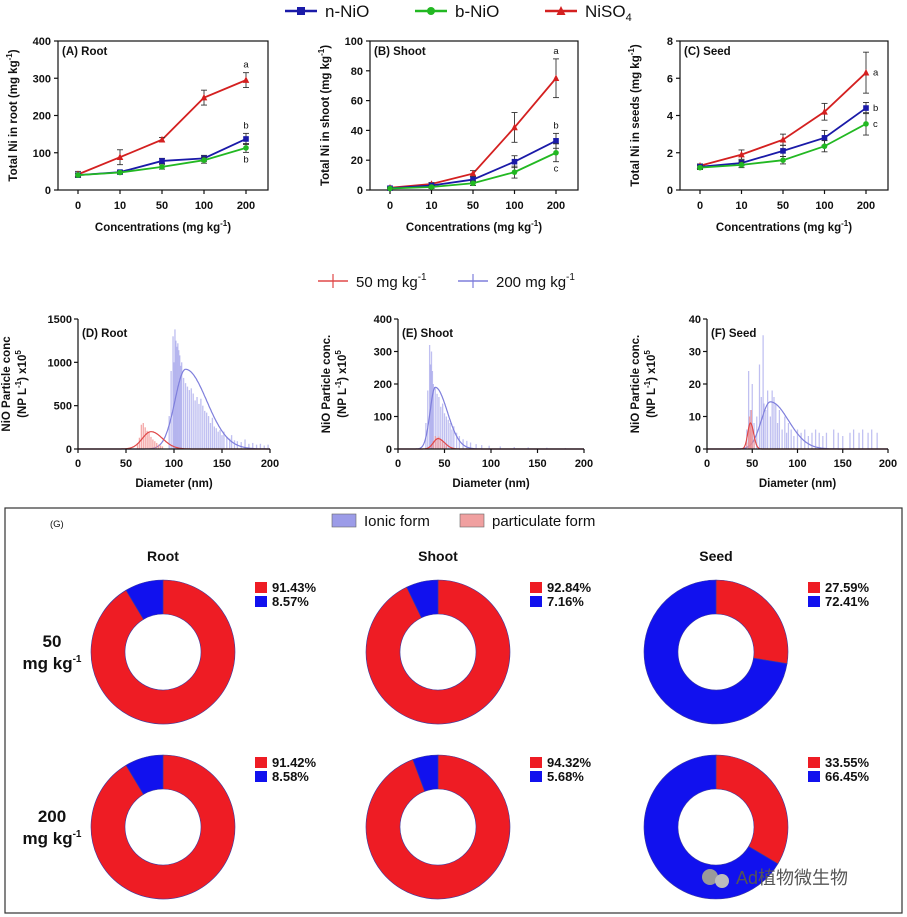 Image resolution: width=907 pixels, height=917 pixels. What do you see at coordinates (357, 72) in the screenshot?
I see `y-tick-label: 80` at bounding box center [357, 72].